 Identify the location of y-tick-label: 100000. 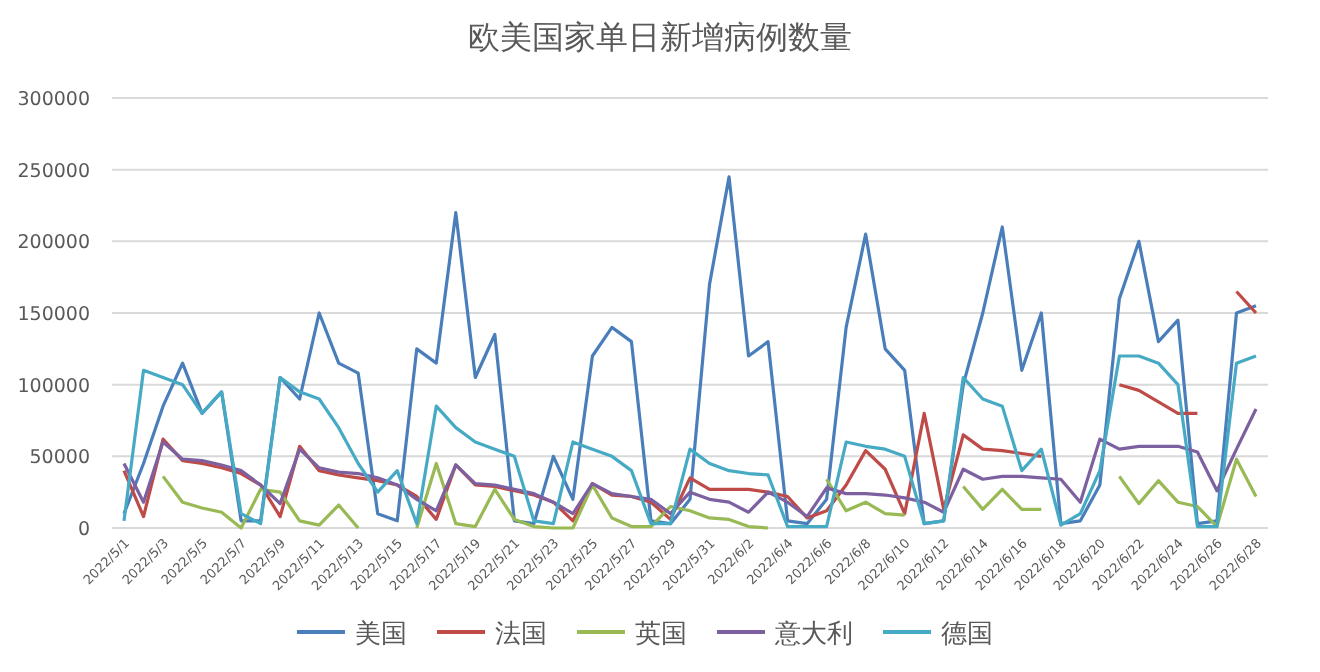
(53, 386).